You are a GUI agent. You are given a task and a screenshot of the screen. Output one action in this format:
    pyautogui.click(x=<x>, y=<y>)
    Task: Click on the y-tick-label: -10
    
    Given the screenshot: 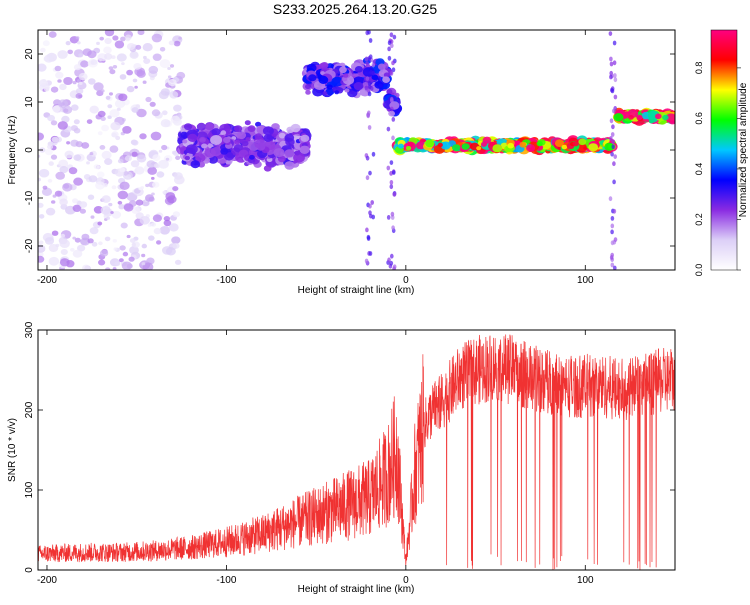 What is the action you would take?
    pyautogui.click(x=29, y=197)
    